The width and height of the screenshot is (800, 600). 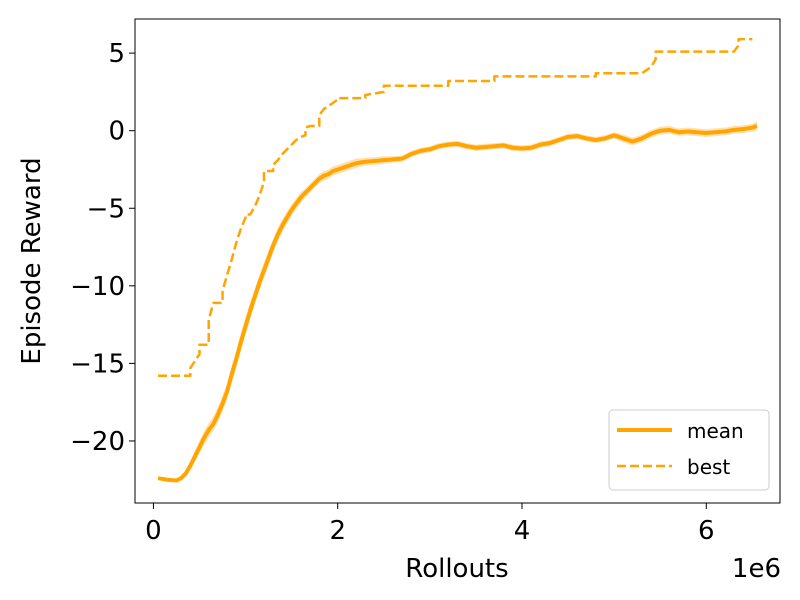 I want to click on y-tick-label: −10, so click(x=97, y=287).